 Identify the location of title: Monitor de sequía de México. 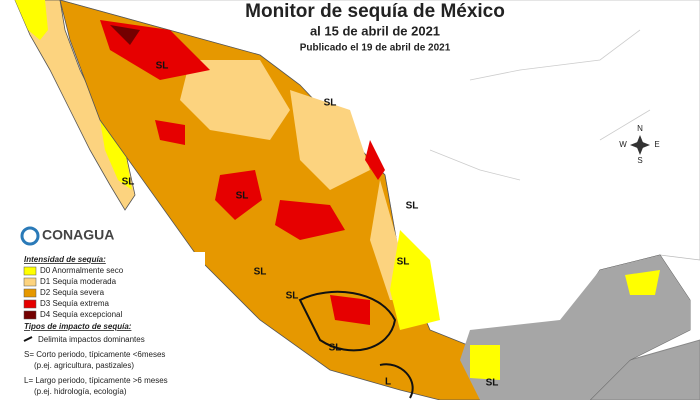
(375, 11).